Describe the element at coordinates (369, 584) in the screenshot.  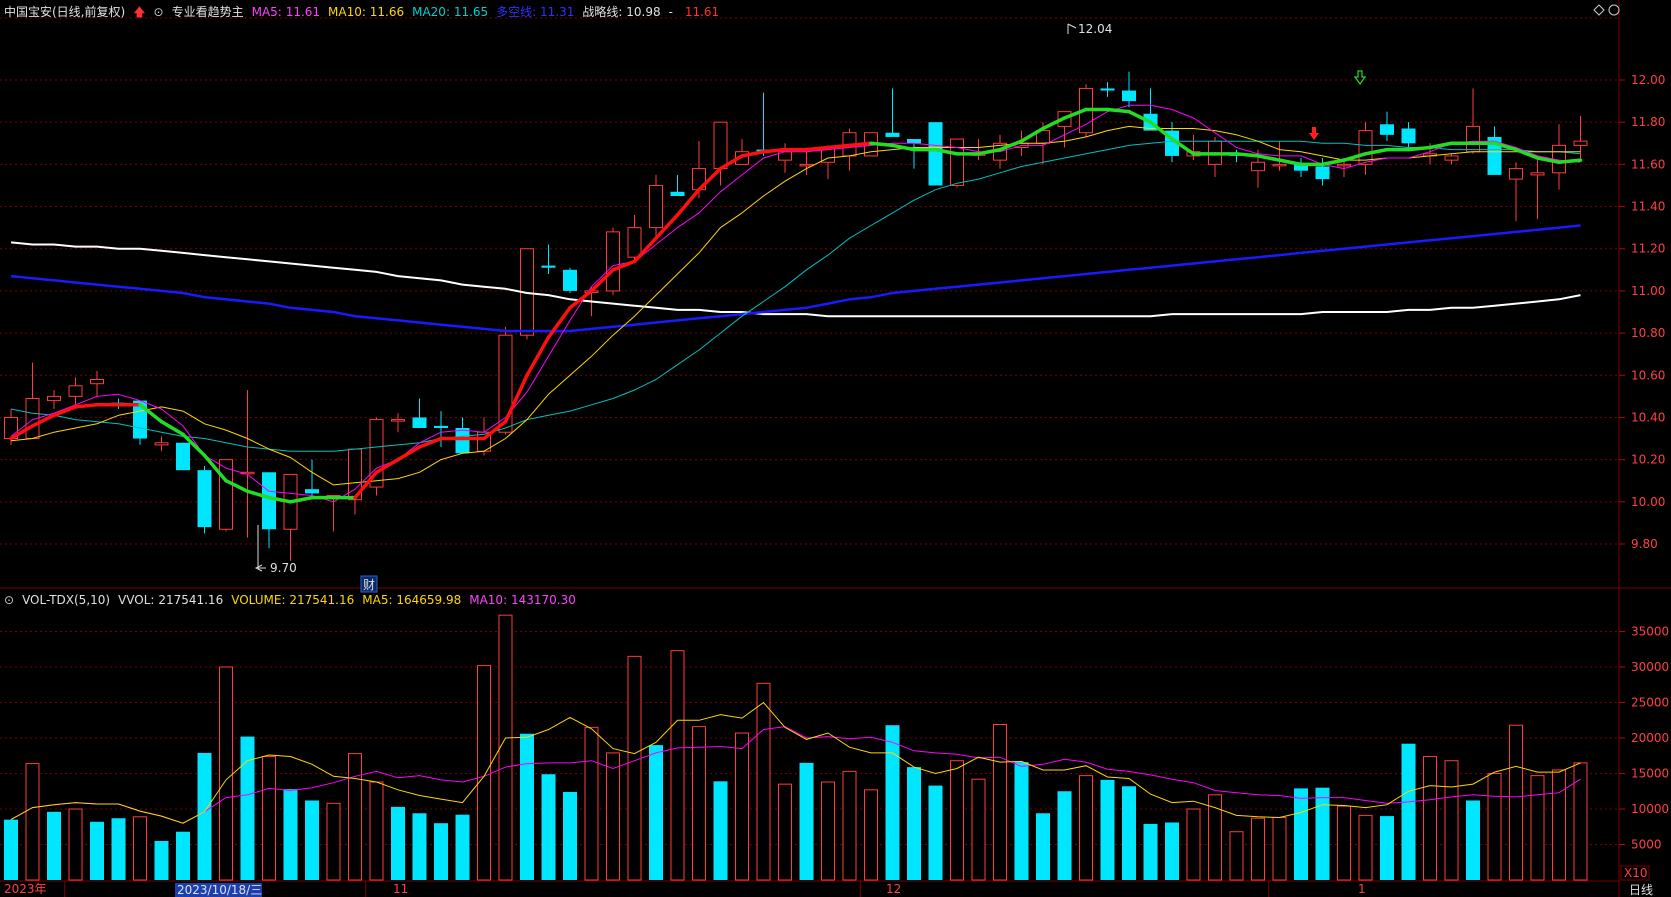
I see `finance-marker: 财` at that location.